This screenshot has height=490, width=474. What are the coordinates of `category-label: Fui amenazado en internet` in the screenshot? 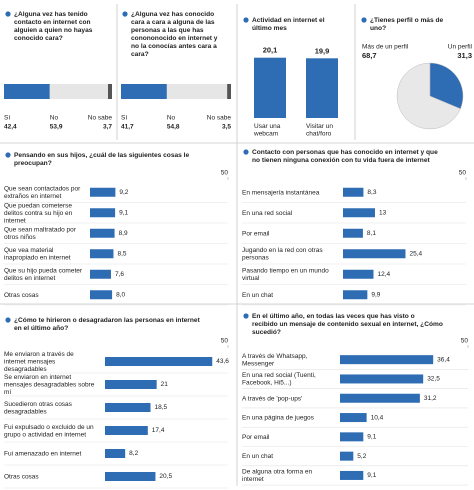 It's located at (43, 453).